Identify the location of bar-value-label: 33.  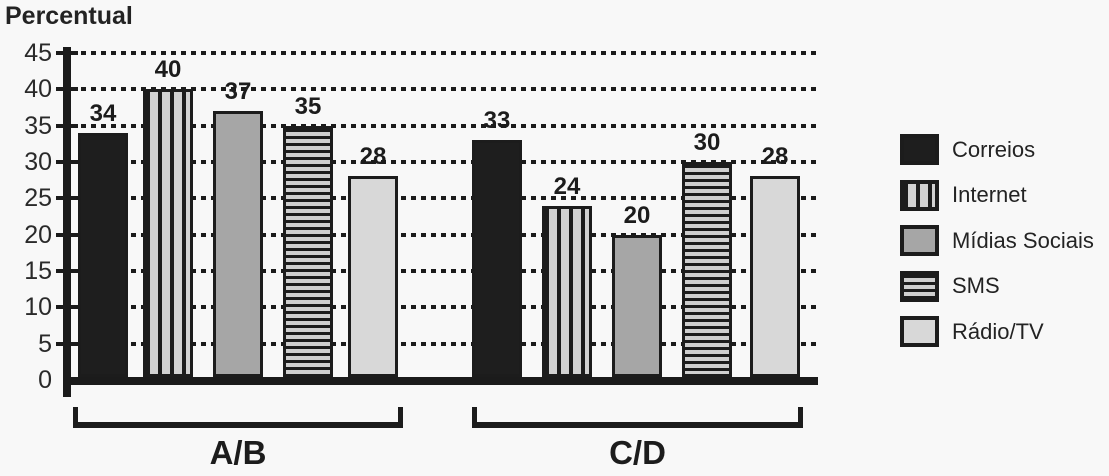
(497, 120).